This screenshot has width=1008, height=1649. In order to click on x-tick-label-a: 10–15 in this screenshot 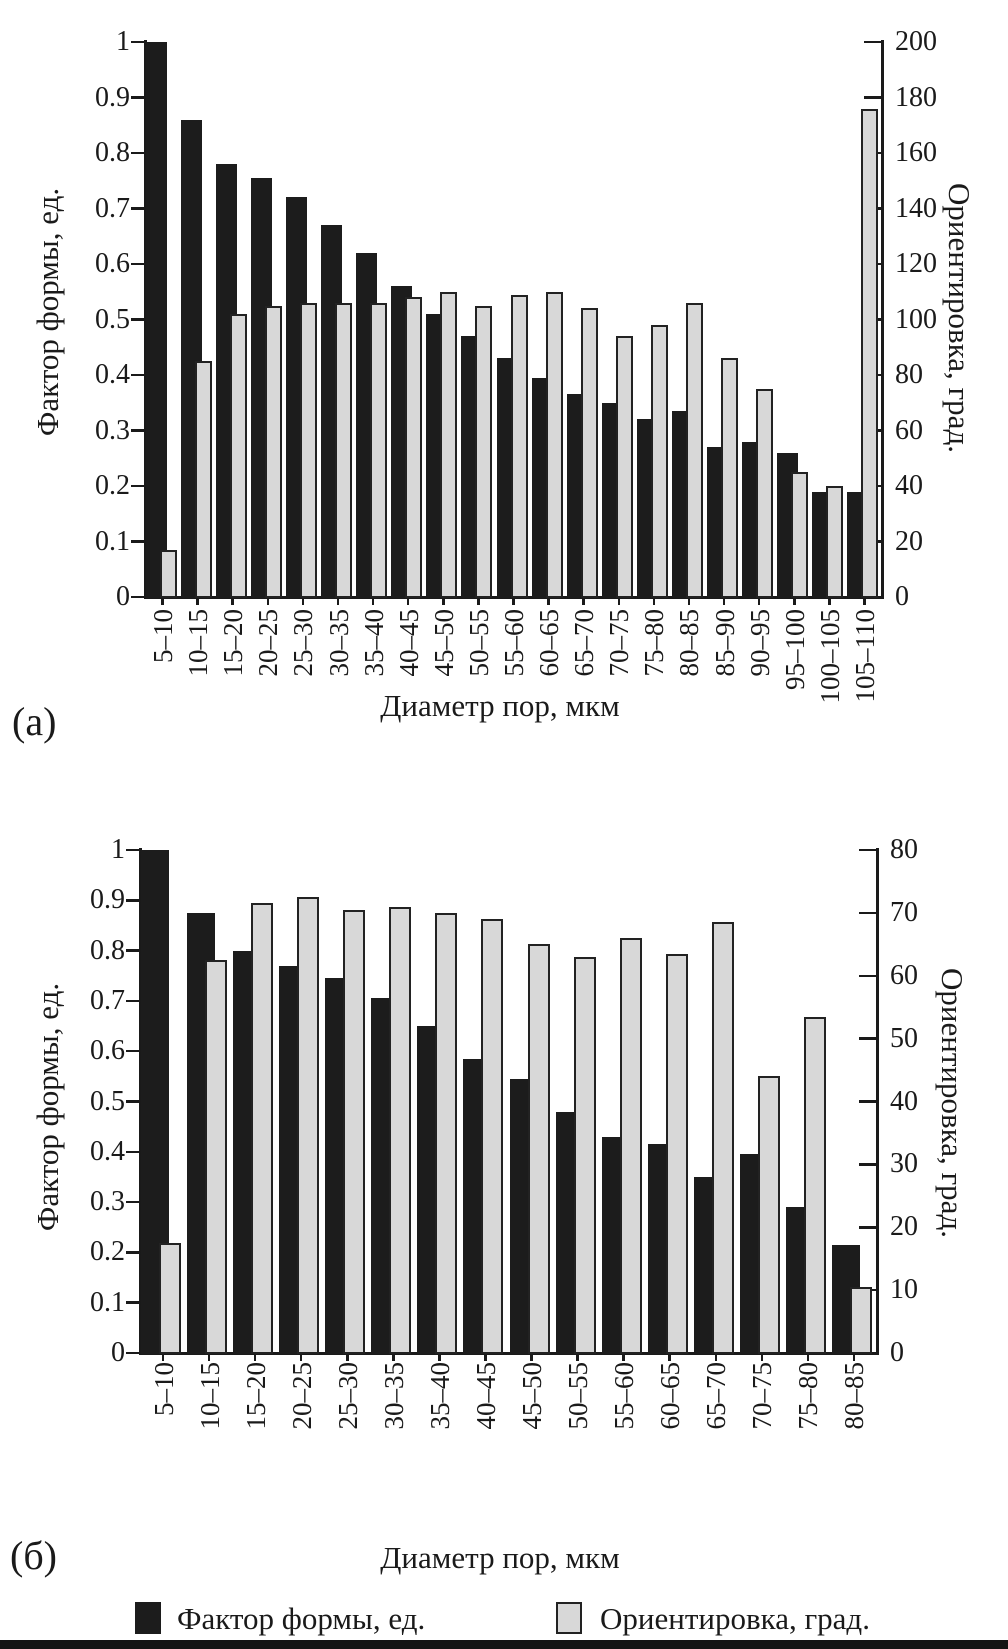, I will do `click(198, 643)`.